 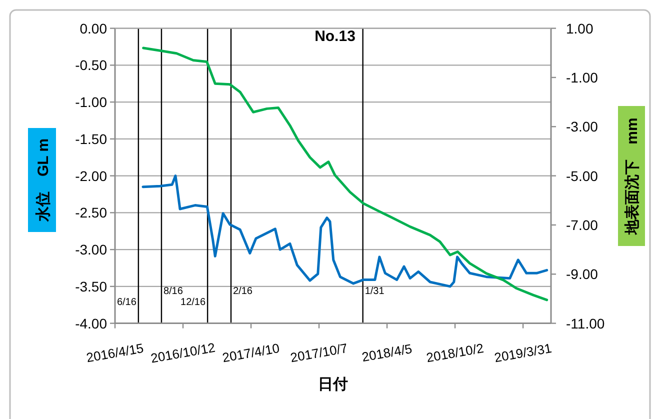 I want to click on x-tick-label: 2019/3/31, so click(x=523, y=353).